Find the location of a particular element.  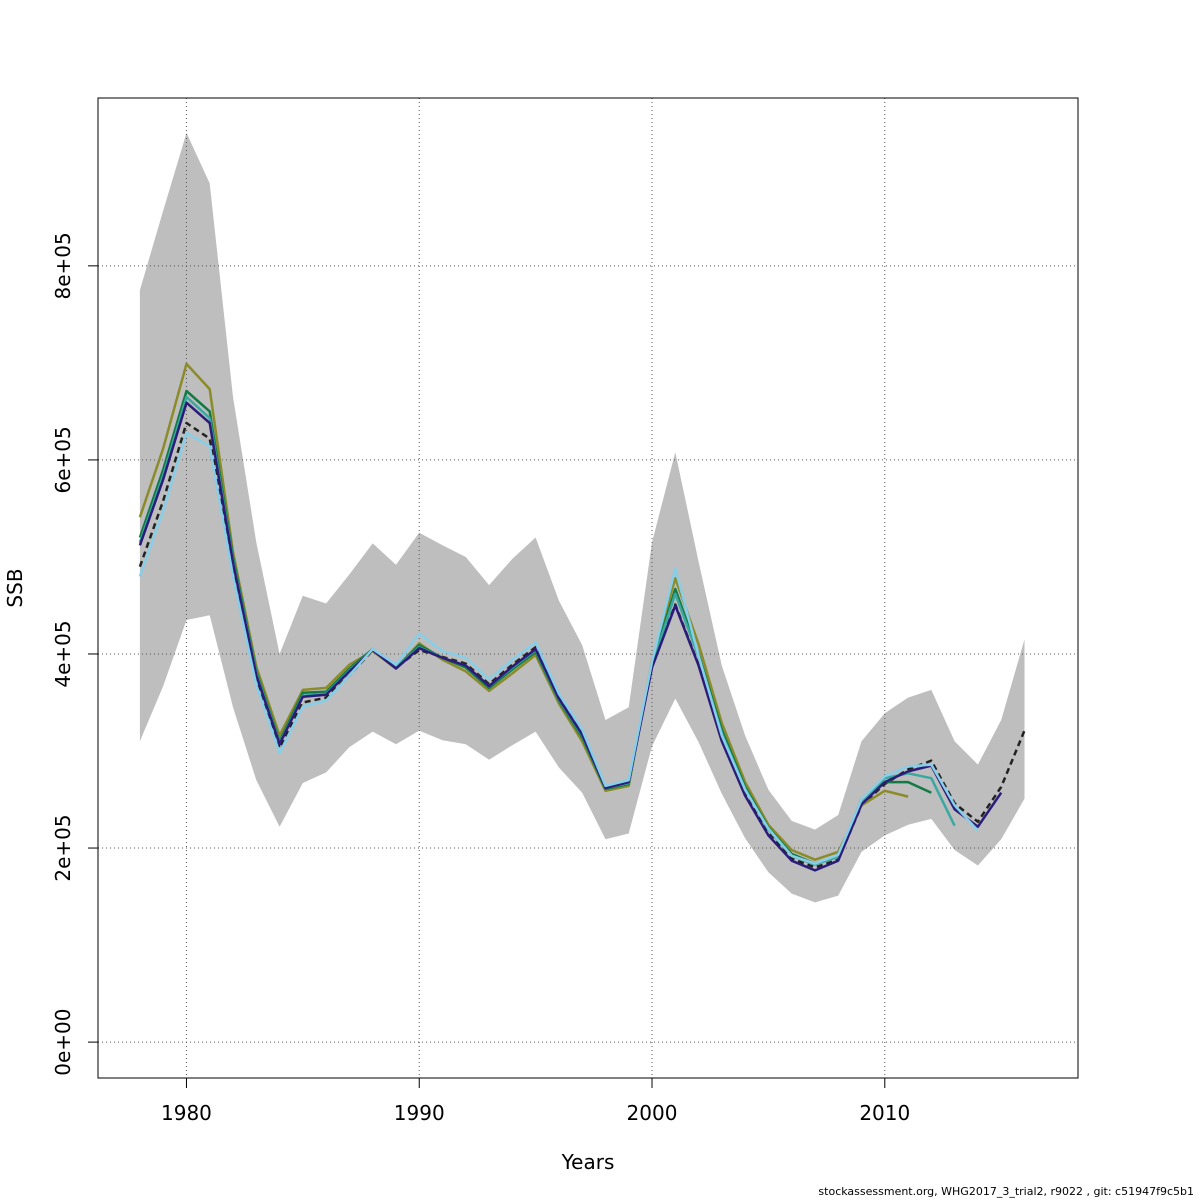

y-tick-label: 6e+05 is located at coordinates (63, 459).